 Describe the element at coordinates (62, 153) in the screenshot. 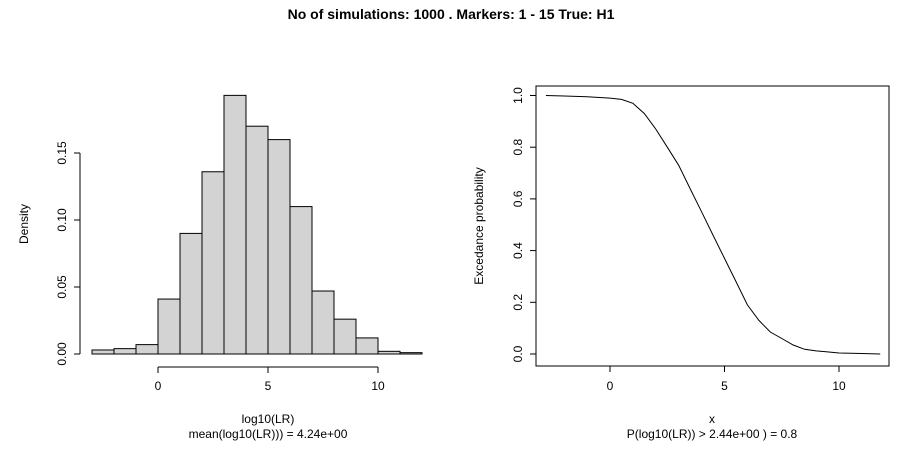

I see `histogram-y-tick-label: 0.15` at that location.